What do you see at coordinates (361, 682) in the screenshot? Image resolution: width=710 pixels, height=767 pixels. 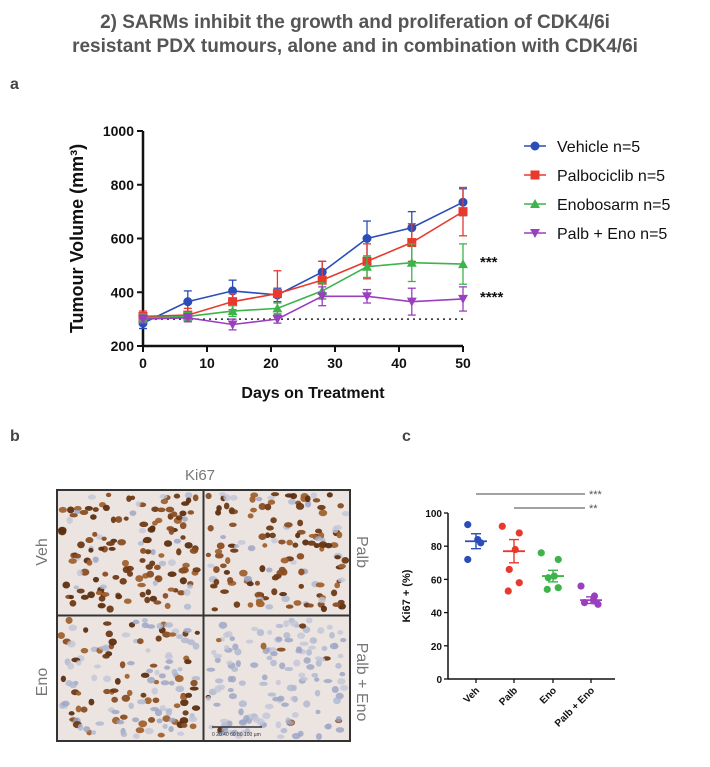 I see `ihc-label-palb-eno: Palb + Eno` at bounding box center [361, 682].